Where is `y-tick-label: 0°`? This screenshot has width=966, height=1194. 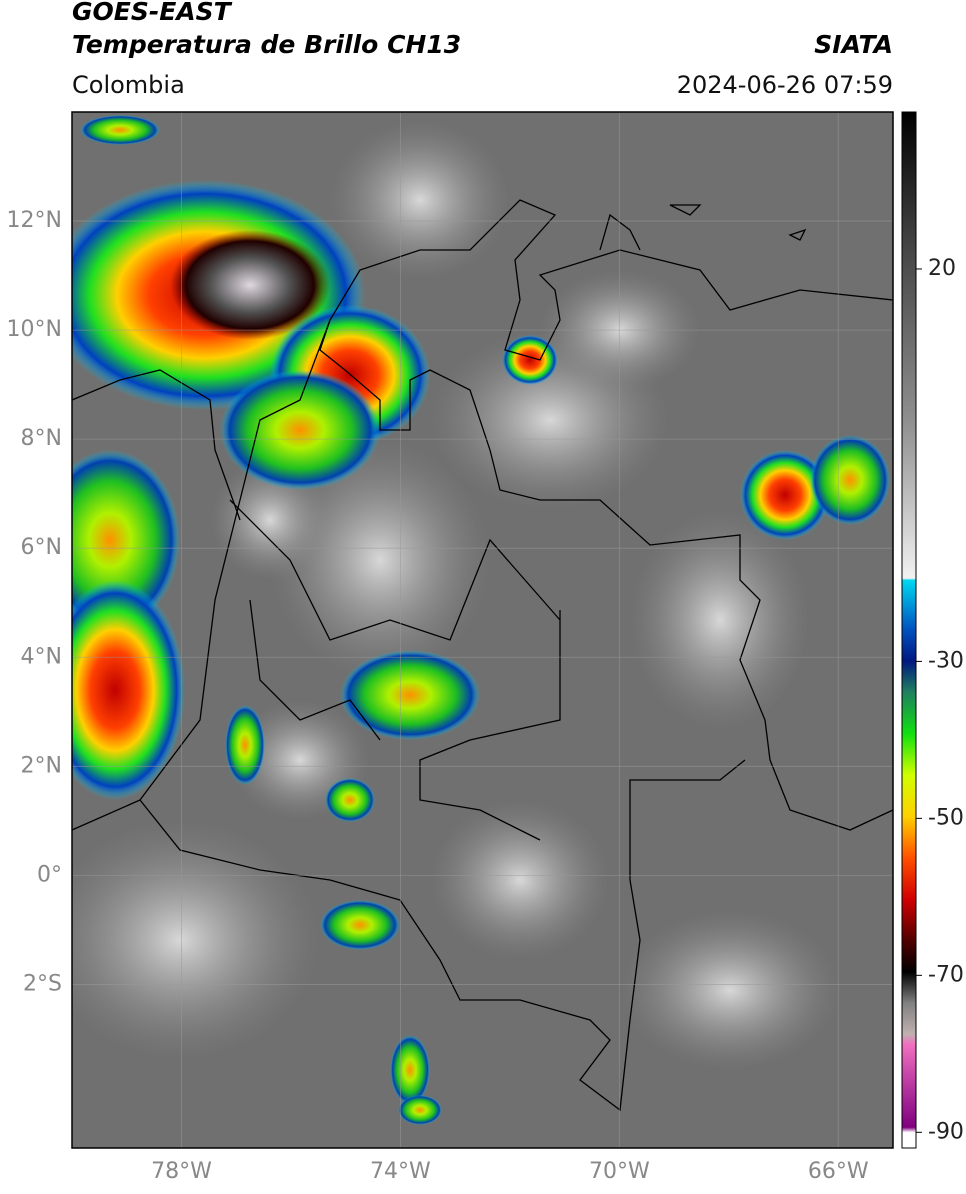 y-tick-label: 0° is located at coordinates (49, 874).